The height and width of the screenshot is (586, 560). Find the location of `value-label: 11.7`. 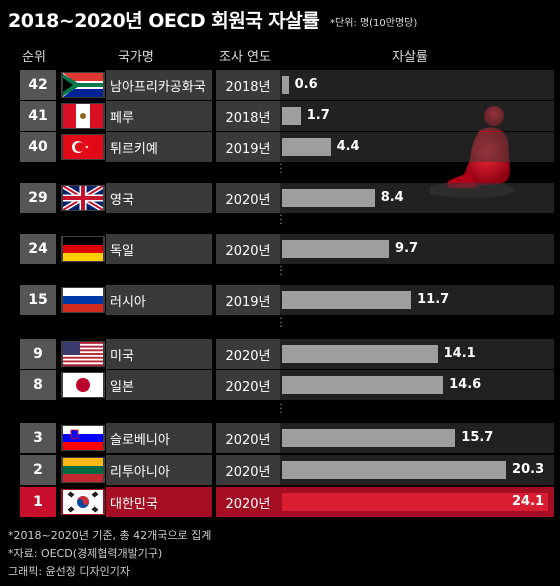

value-label: 11.7 is located at coordinates (433, 299).